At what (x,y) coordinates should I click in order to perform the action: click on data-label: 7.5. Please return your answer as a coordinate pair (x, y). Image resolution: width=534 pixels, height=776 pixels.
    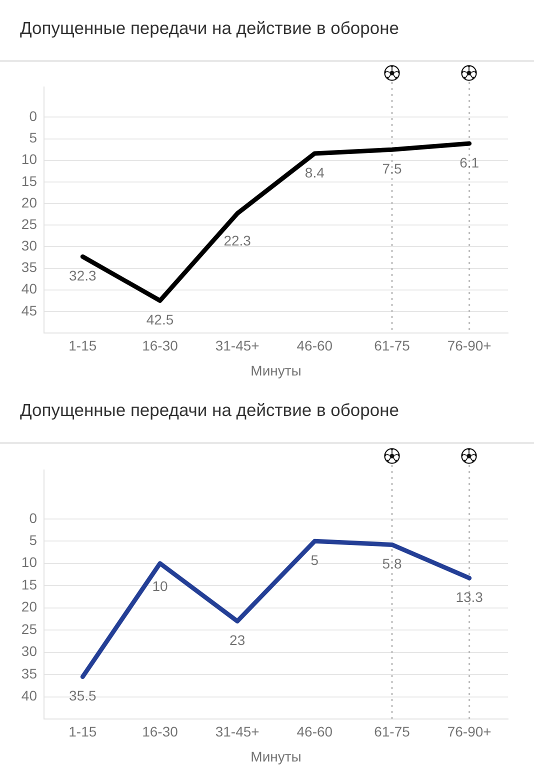
    Looking at the image, I should click on (392, 168).